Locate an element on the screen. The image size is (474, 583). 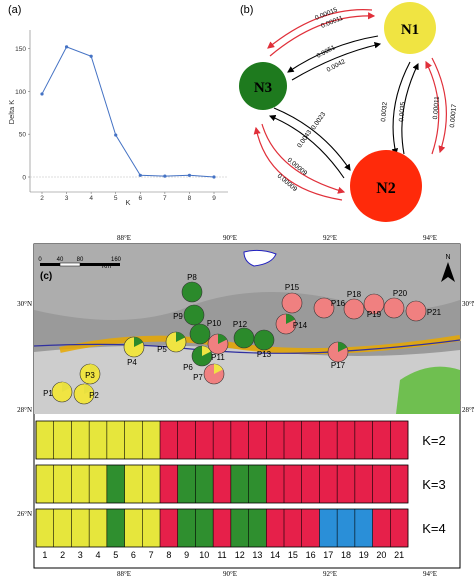
pop-label-p8: P8 is located at coordinates (192, 277).